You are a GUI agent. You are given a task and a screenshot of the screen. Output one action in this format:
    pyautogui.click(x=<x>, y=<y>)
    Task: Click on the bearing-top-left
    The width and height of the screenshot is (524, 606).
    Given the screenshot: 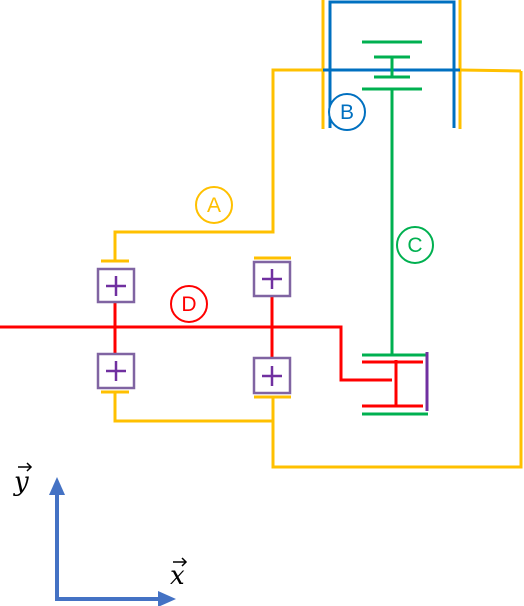 What is the action you would take?
    pyautogui.click(x=116, y=285)
    